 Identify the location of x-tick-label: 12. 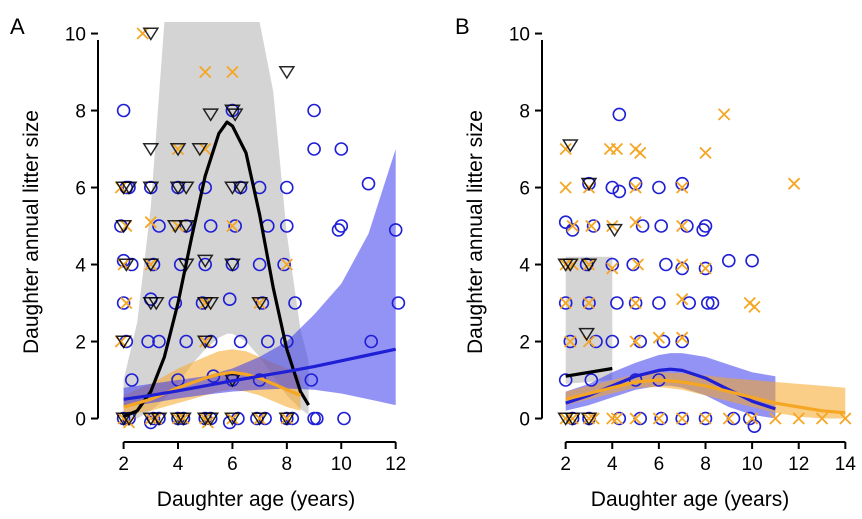
(798, 464).